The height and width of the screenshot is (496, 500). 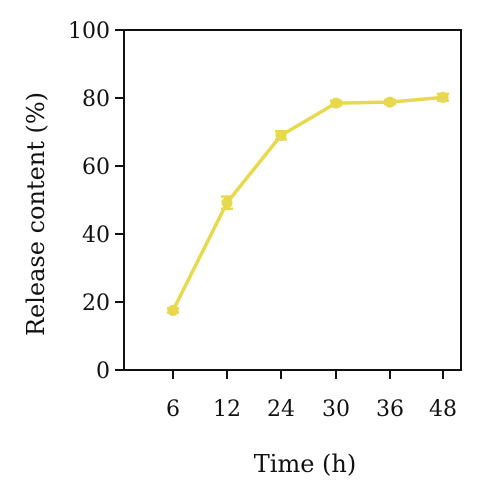 I want to click on y-axis-ticks: 0 20 40 60 80 100, so click(x=96, y=201).